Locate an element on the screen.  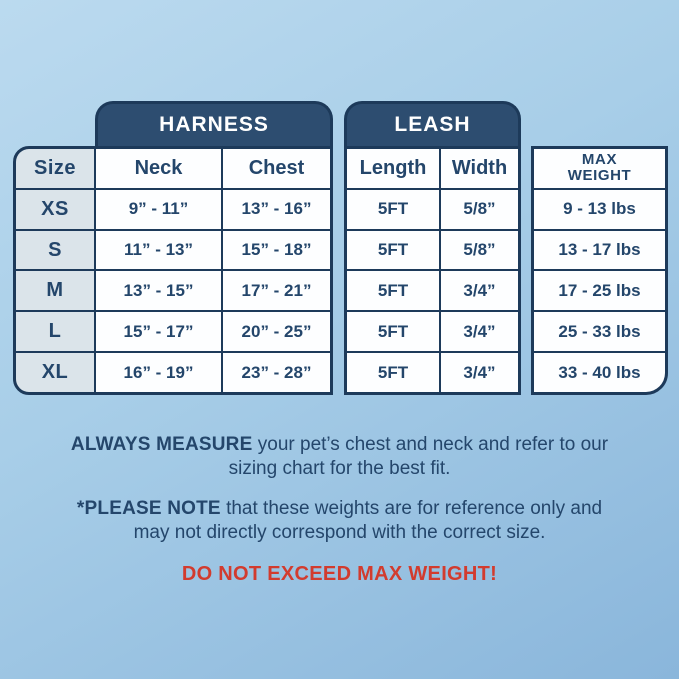
header-max-weight: MAX WEIGHT is located at coordinates (599, 168).